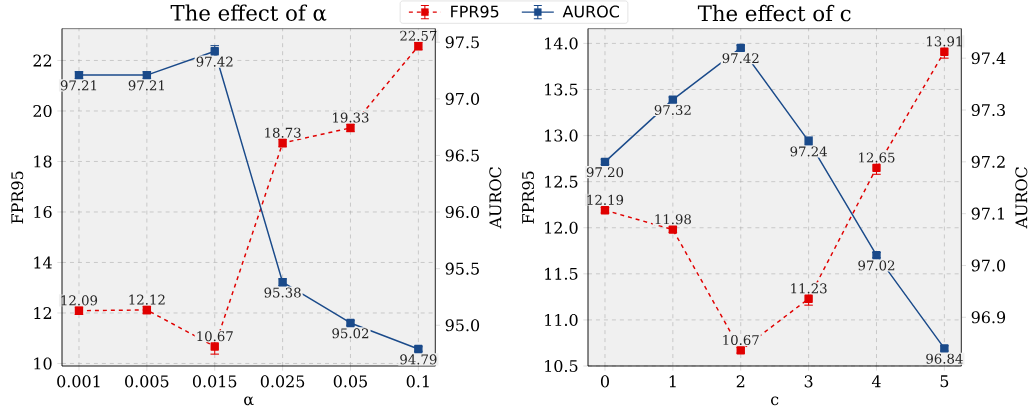  What do you see at coordinates (475, 11) in the screenshot?
I see `legend-label: FPR95` at bounding box center [475, 11].